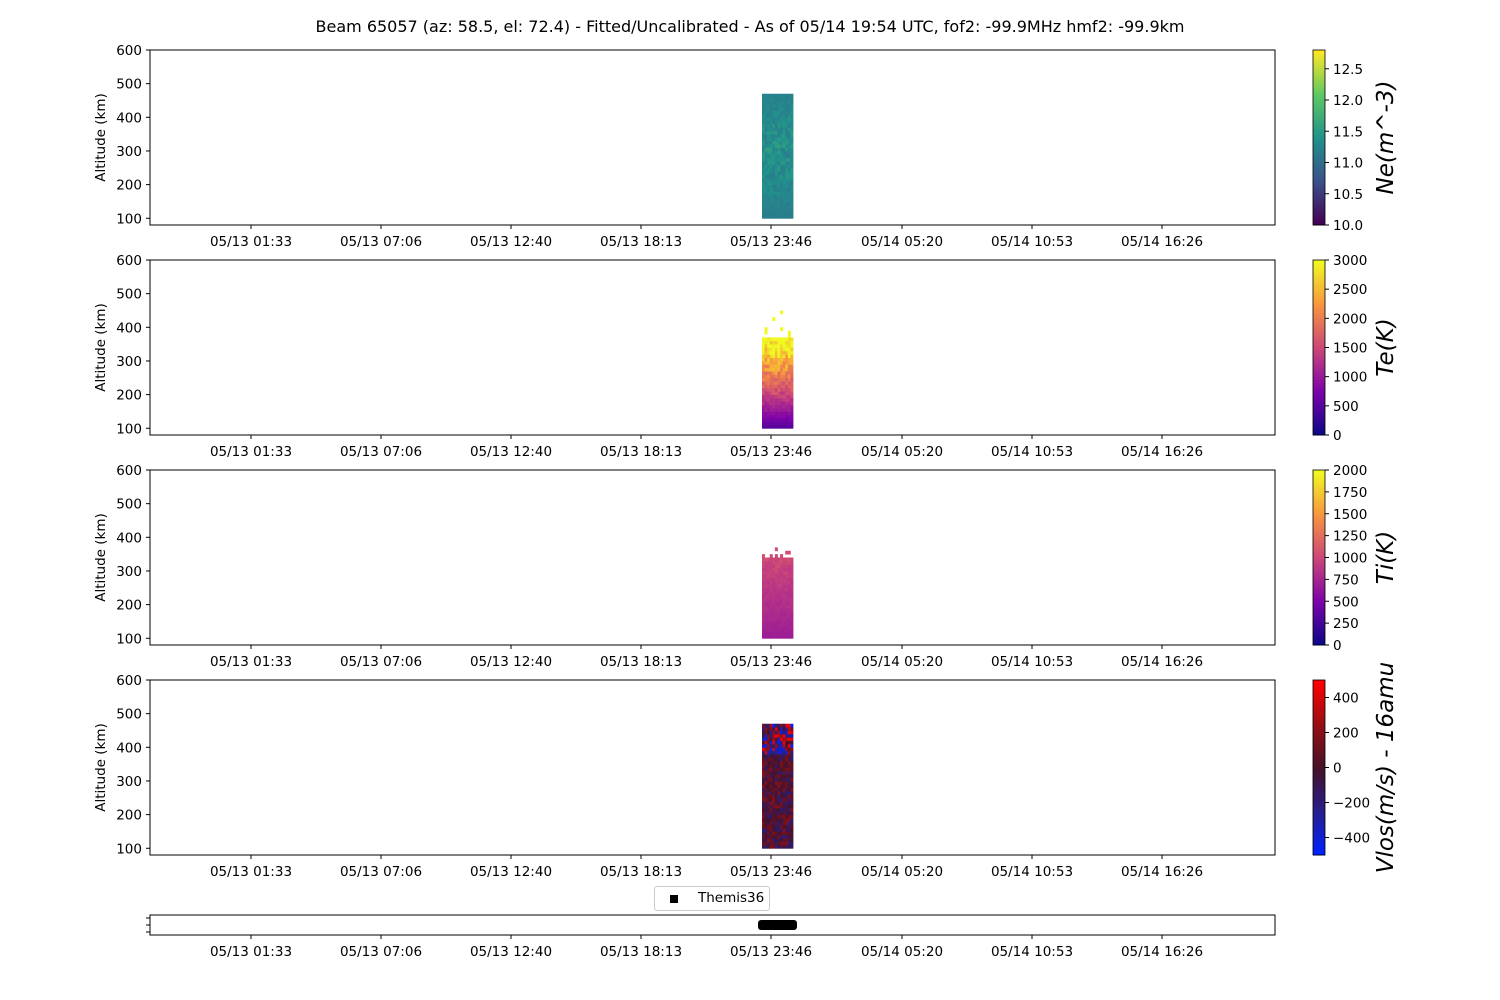 This screenshot has height=1000, width=1500. What do you see at coordinates (101, 767) in the screenshot?
I see `y-axis-label: Altitude (km)` at bounding box center [101, 767].